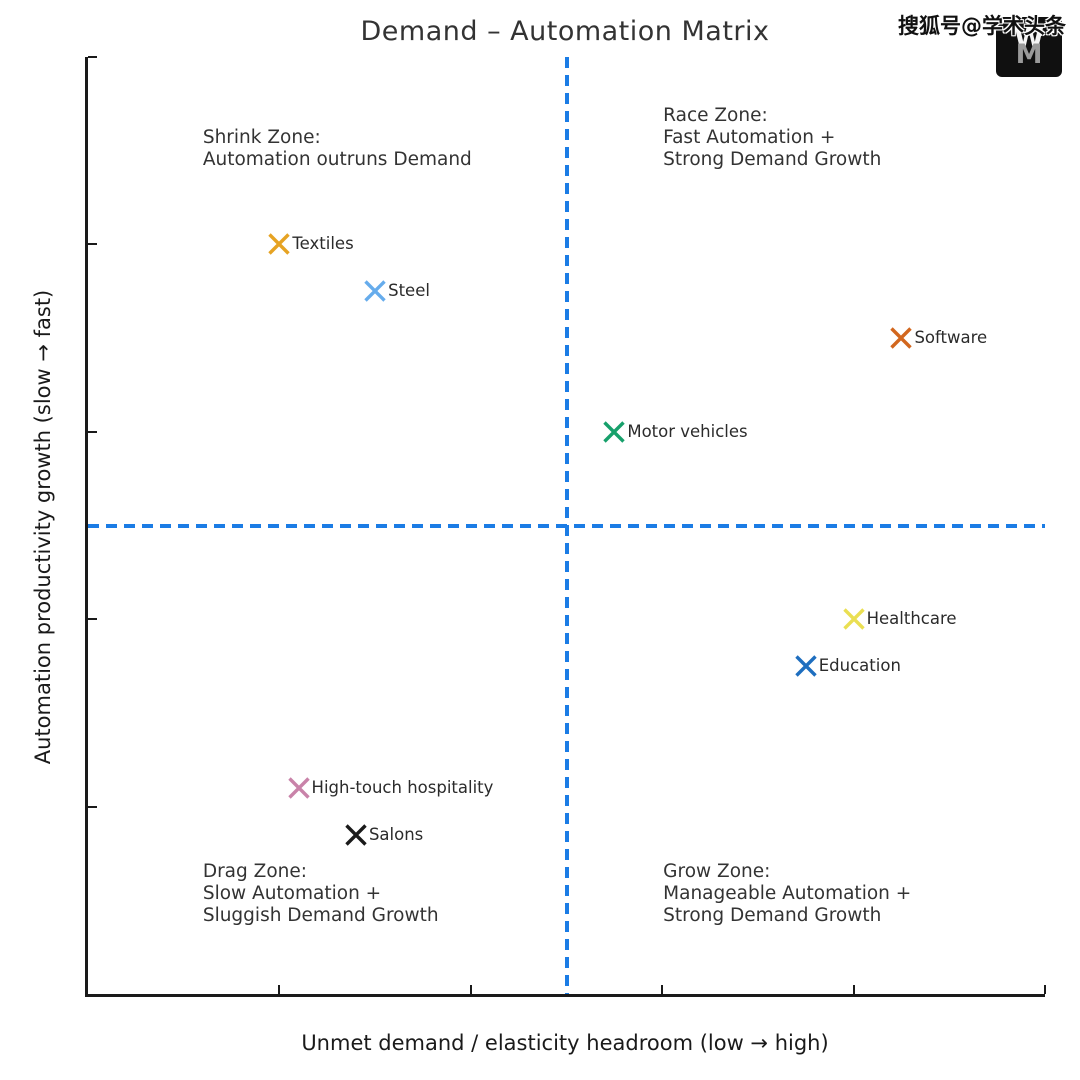 The height and width of the screenshot is (1080, 1080). Describe the element at coordinates (859, 666) in the screenshot. I see `data-point-label: Education` at that location.